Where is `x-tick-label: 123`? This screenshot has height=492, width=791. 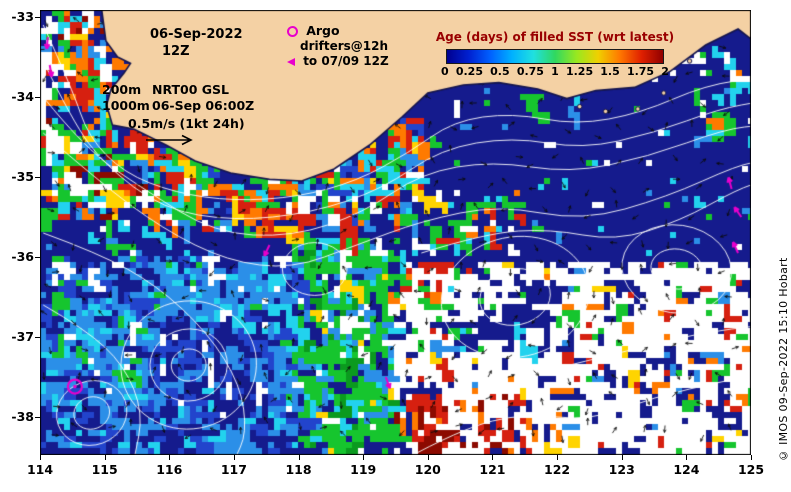 x-tick-label: 123 is located at coordinates (621, 469).